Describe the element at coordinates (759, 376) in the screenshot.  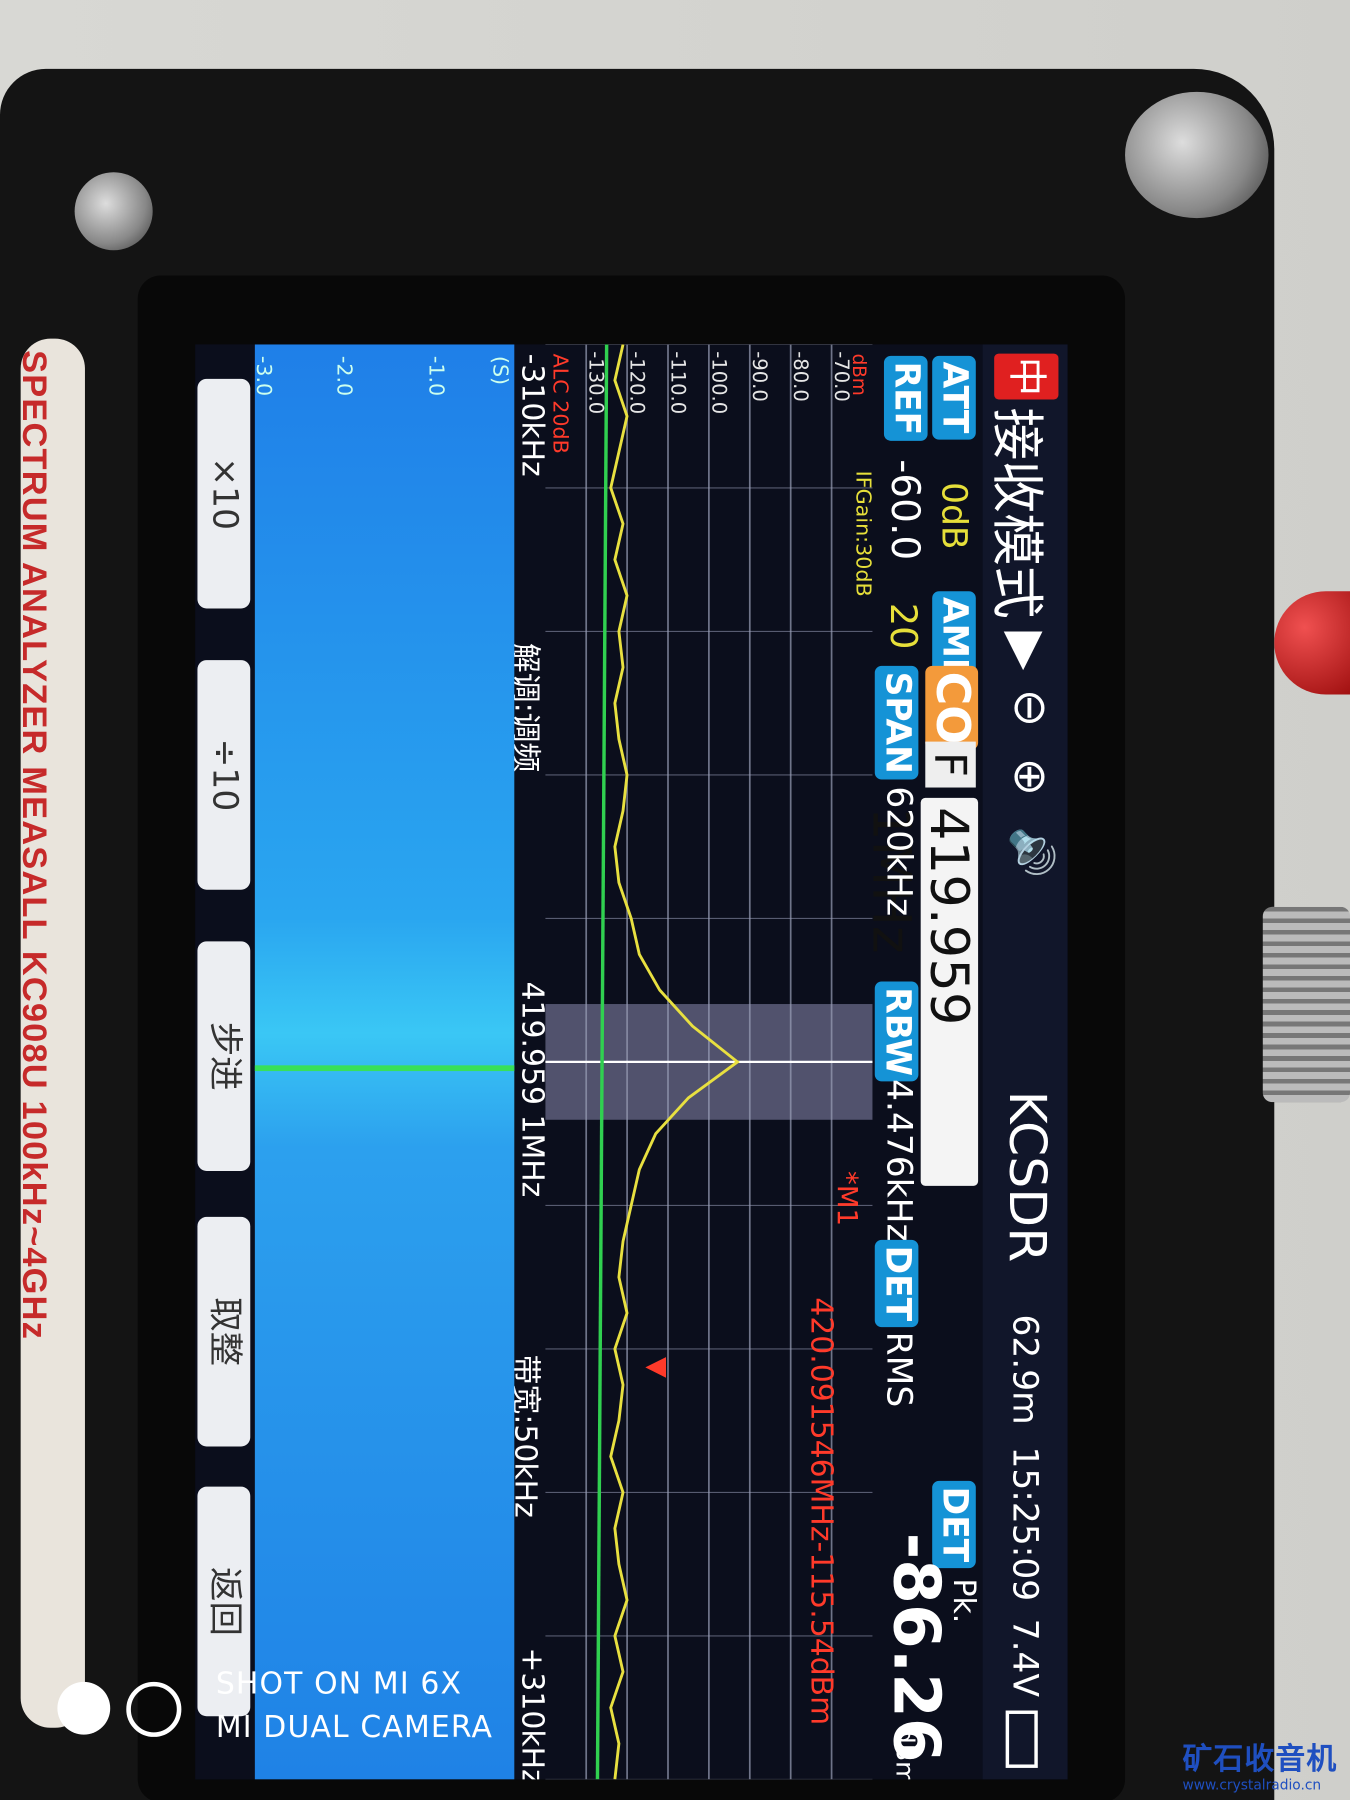
I see `y-tick-label: -90.0` at that location.